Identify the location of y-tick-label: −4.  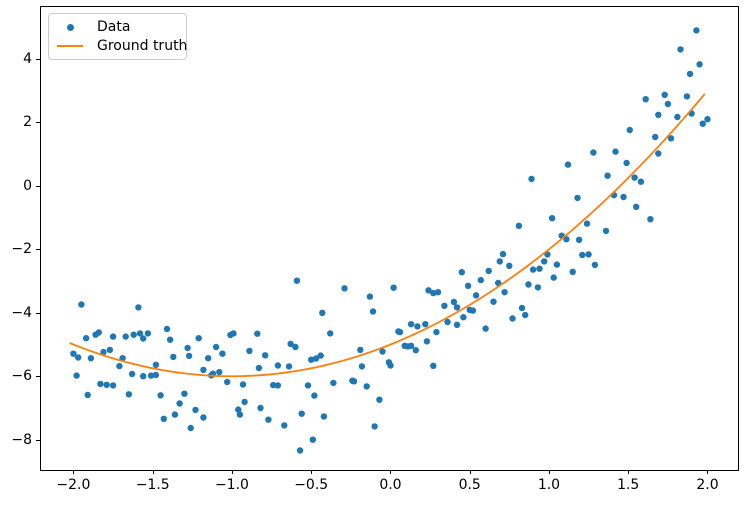
(21, 312).